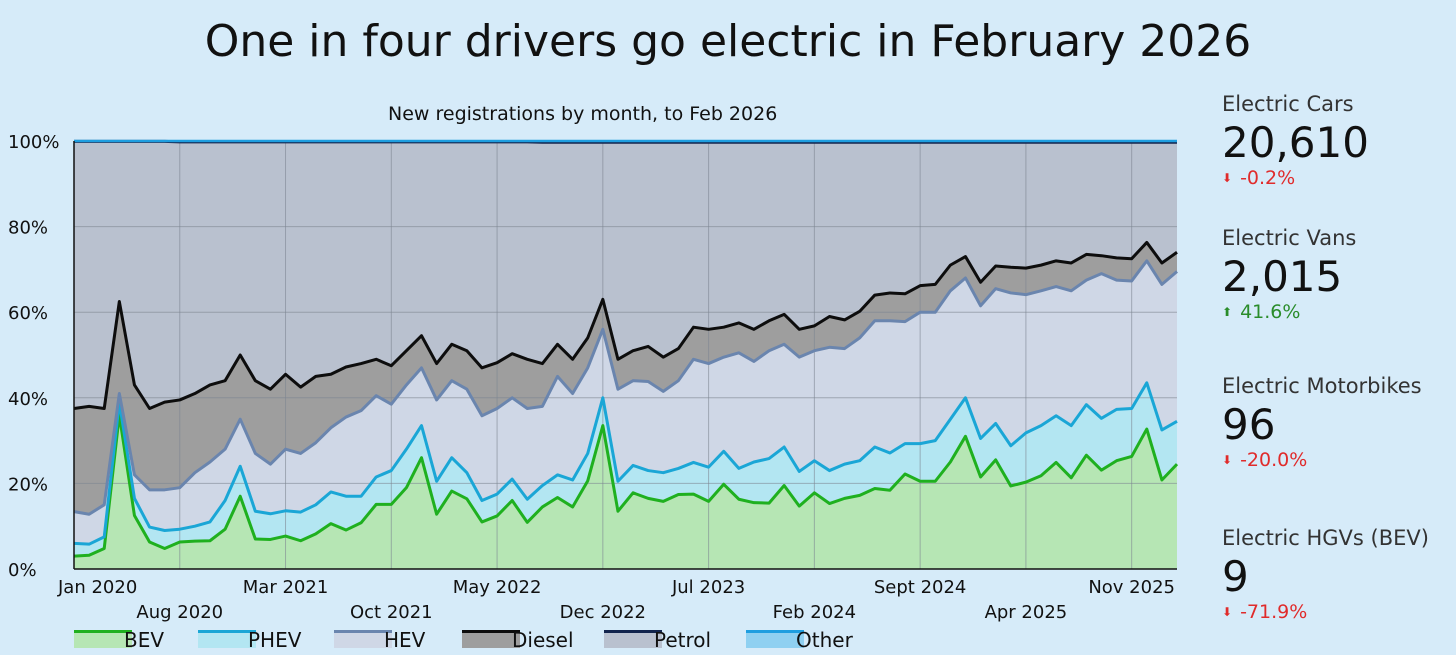 The image size is (1456, 655). What do you see at coordinates (1131, 587) in the screenshot?
I see `x-tick-label: Nov 2025` at bounding box center [1131, 587].